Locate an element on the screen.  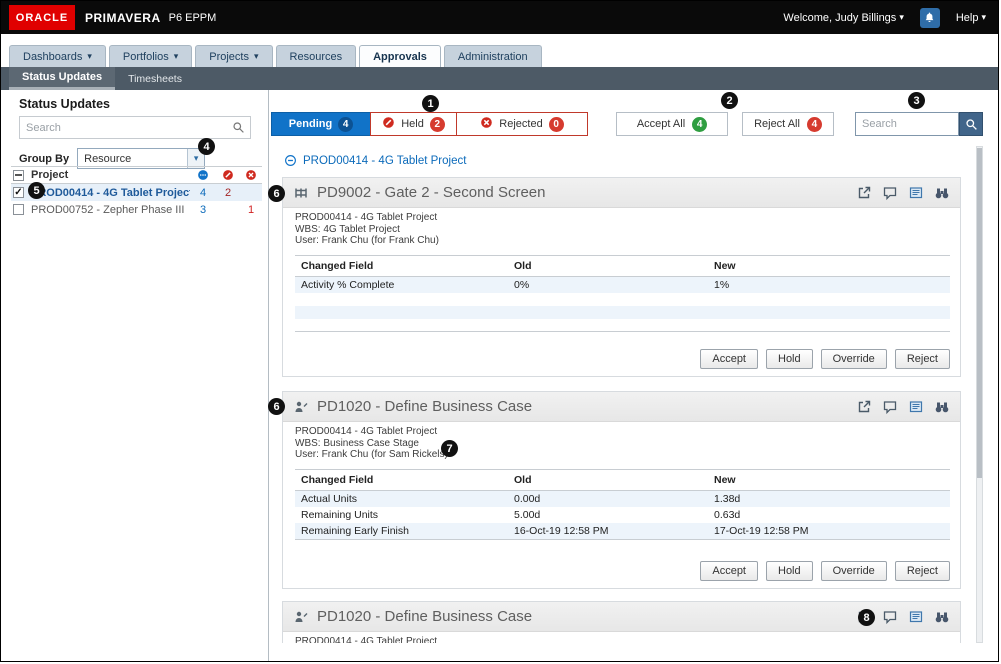
project-row: PROD00752 - Zepher Phase III 3 1 is located at coordinates (136, 209).